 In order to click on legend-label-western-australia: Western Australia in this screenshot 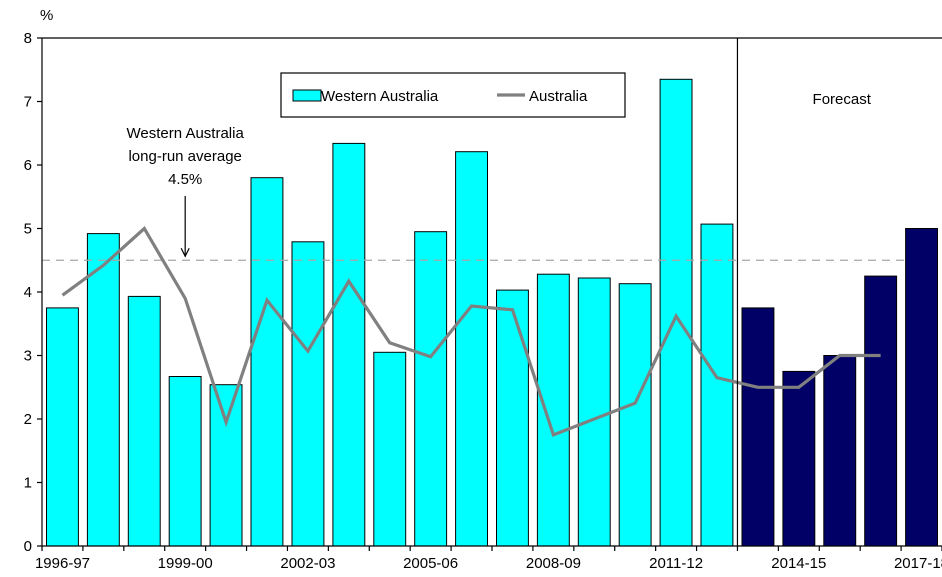, I will do `click(380, 96)`.